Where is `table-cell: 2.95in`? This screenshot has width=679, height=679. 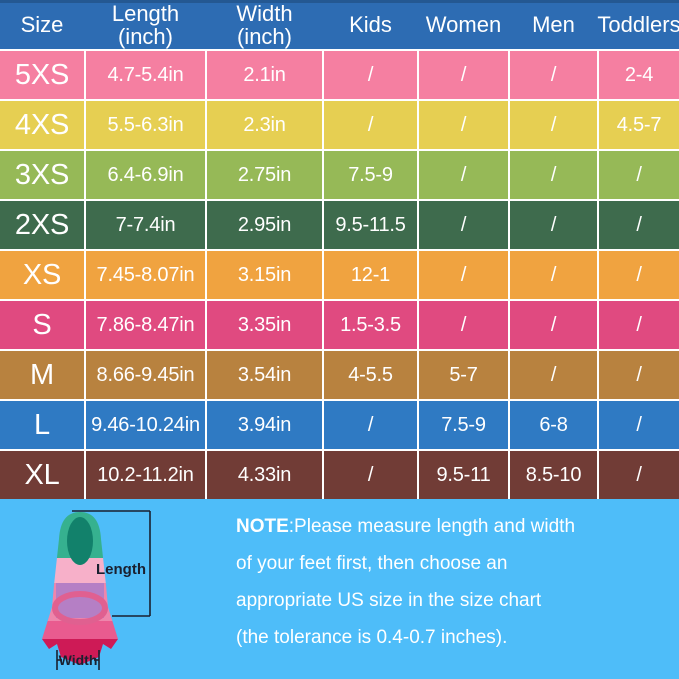
table-cell: 2.95in is located at coordinates (264, 225).